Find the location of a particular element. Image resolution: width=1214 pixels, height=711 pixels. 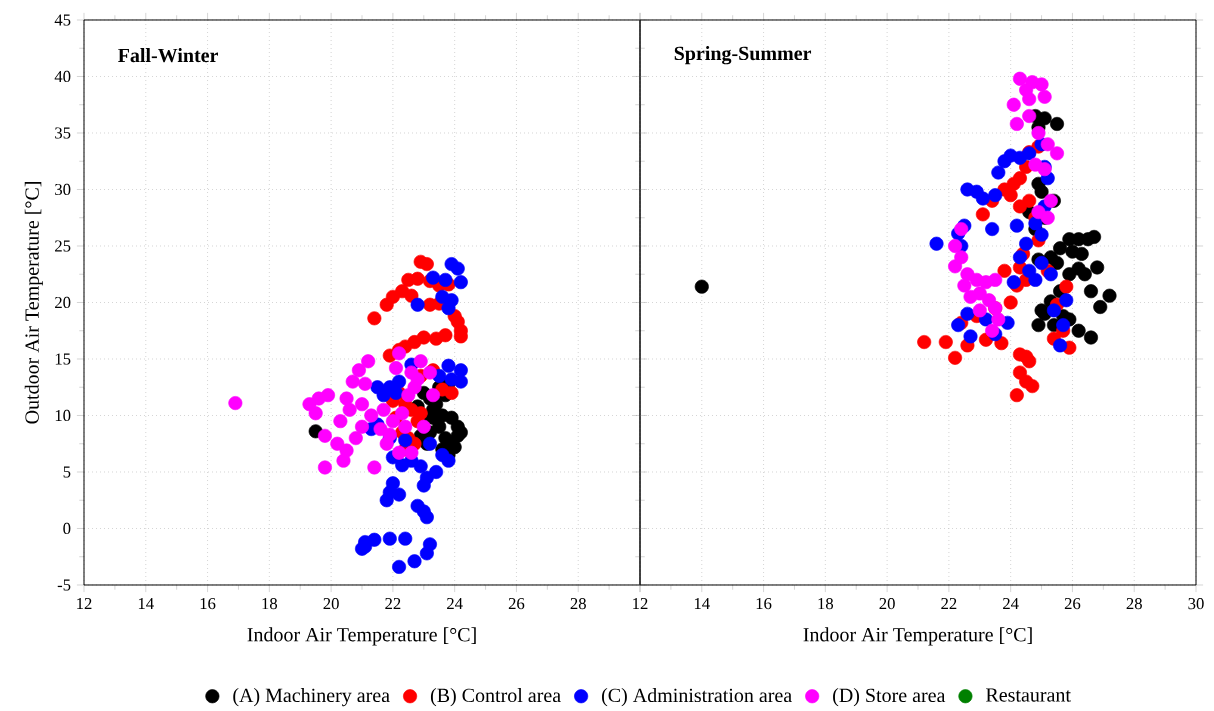

legend-label: (D) Store area is located at coordinates (889, 697).